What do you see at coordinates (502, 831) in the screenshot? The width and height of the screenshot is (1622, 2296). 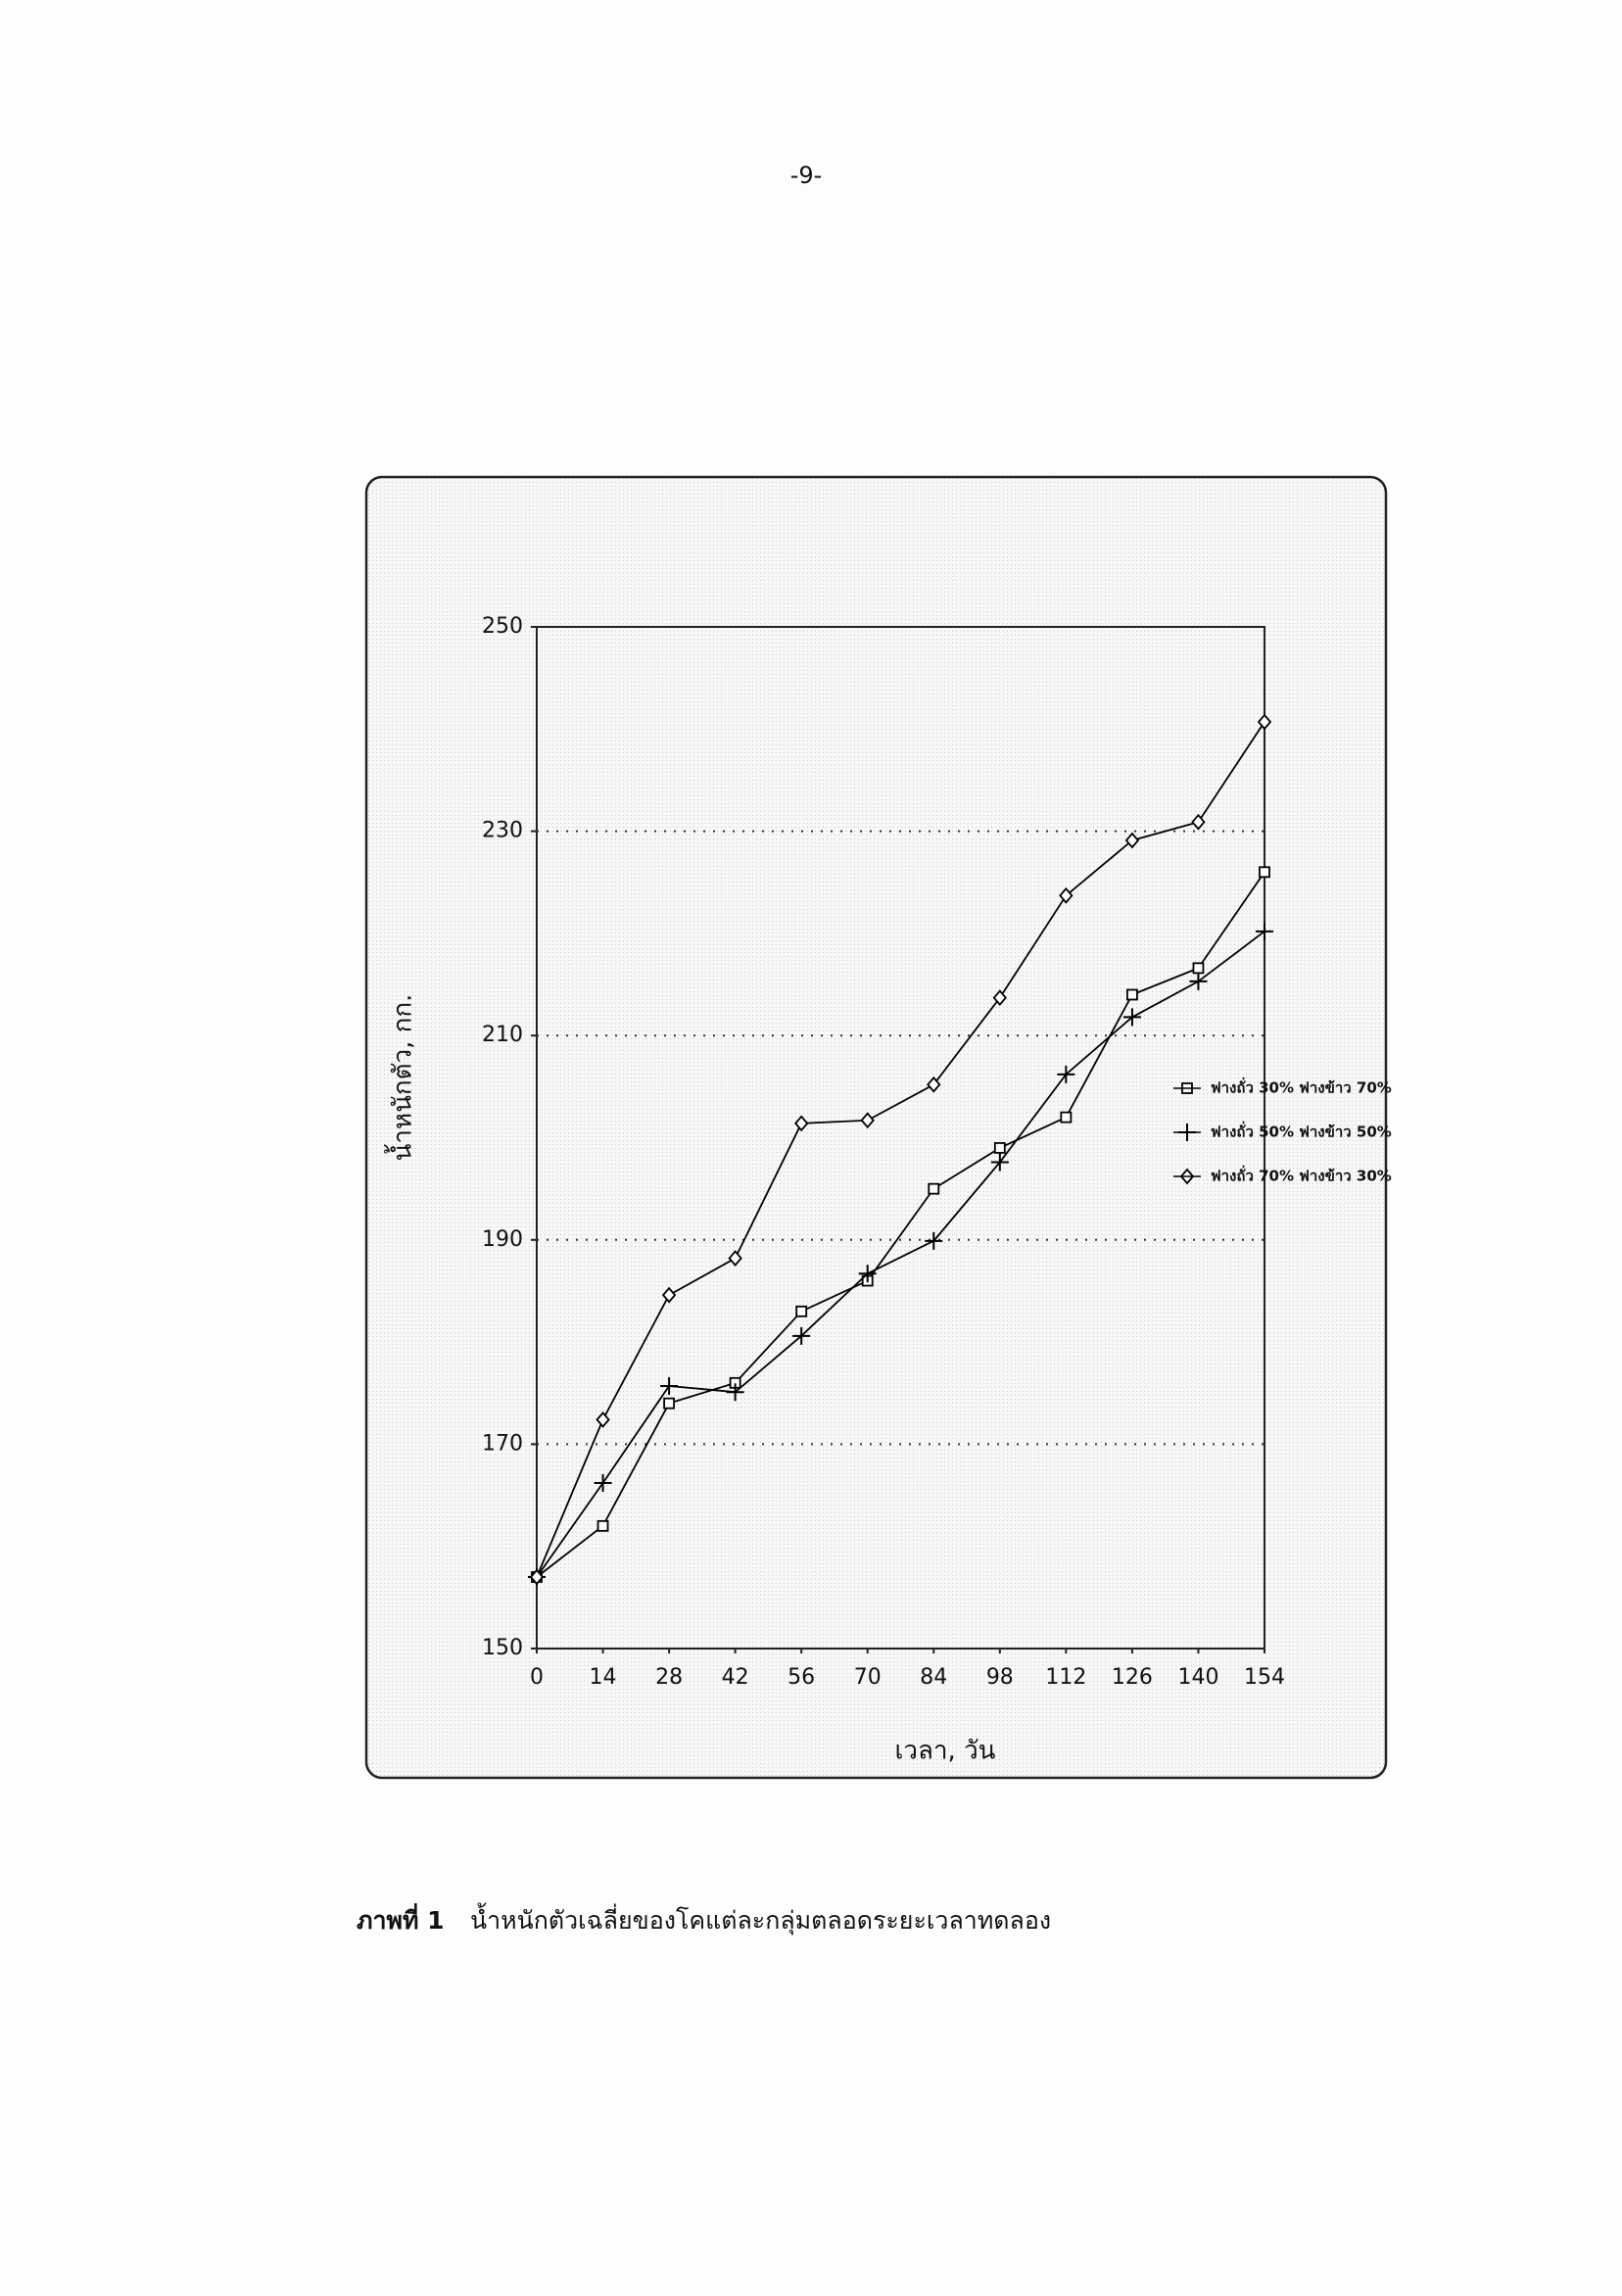 I see `y-tick-label: 230` at bounding box center [502, 831].